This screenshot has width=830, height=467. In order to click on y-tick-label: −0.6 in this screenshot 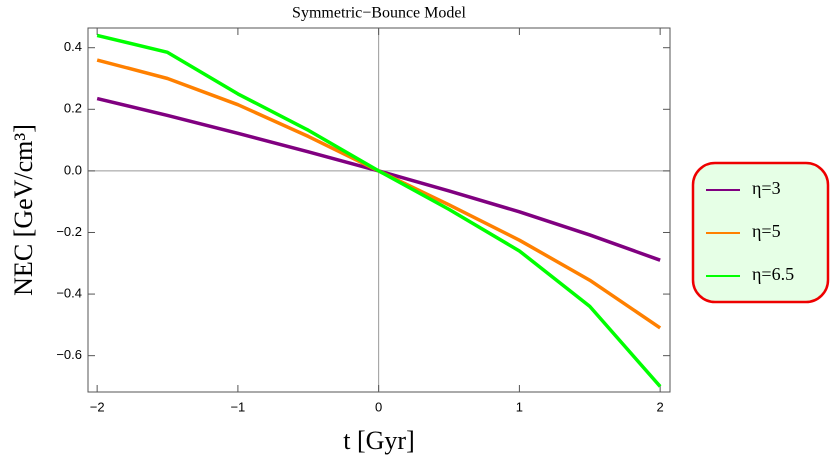, I will do `click(69, 354)`.